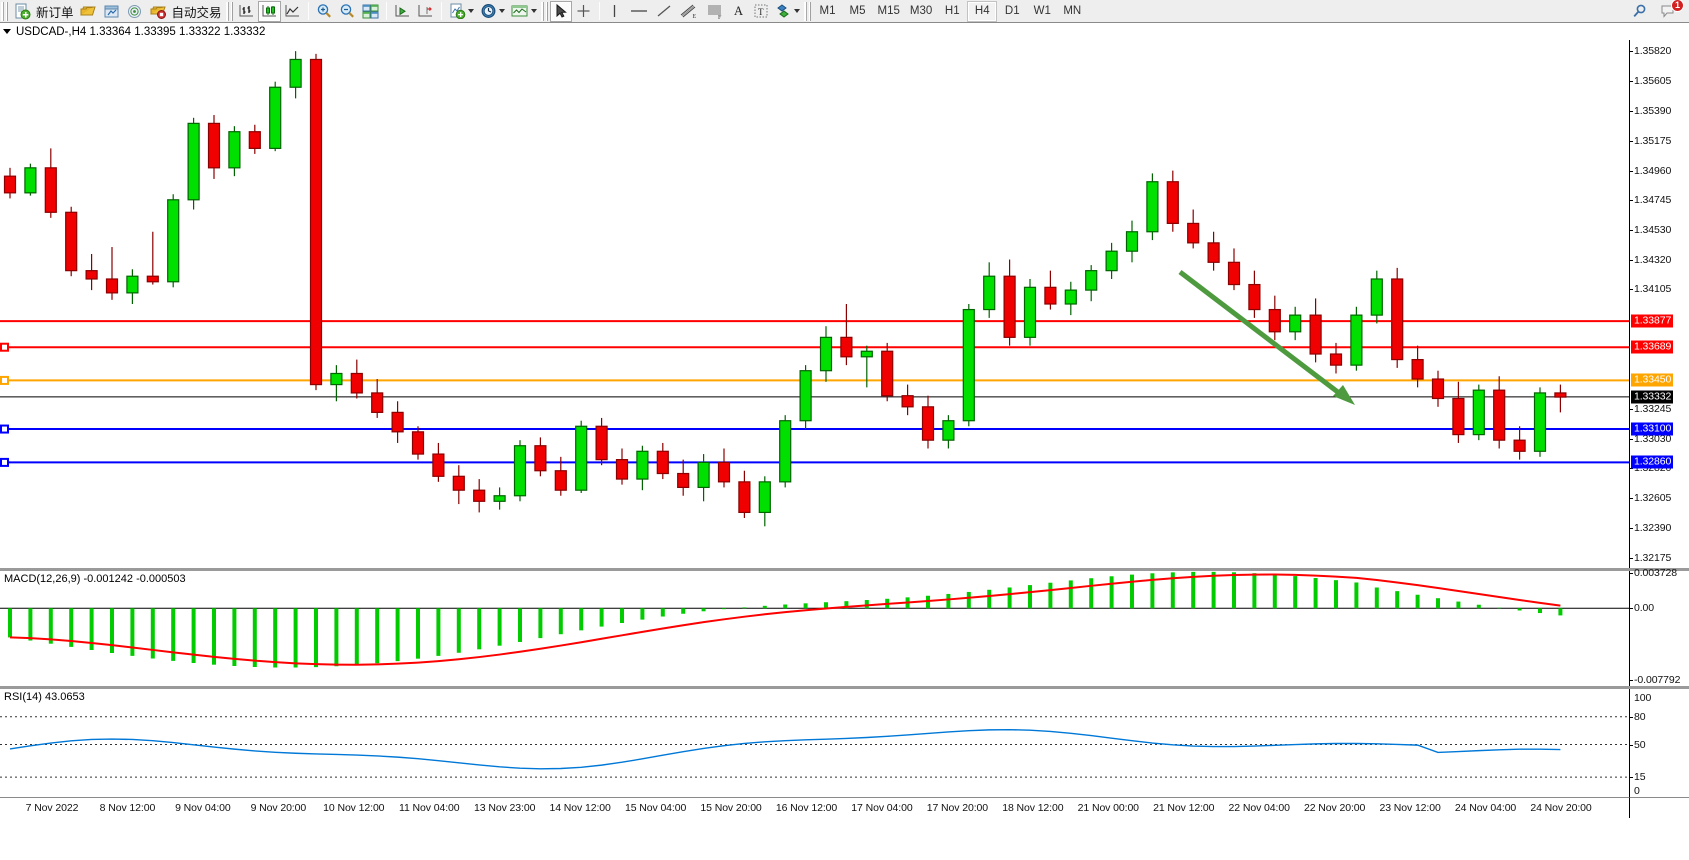  What do you see at coordinates (461, 11) in the screenshot?
I see `indicators-button` at bounding box center [461, 11].